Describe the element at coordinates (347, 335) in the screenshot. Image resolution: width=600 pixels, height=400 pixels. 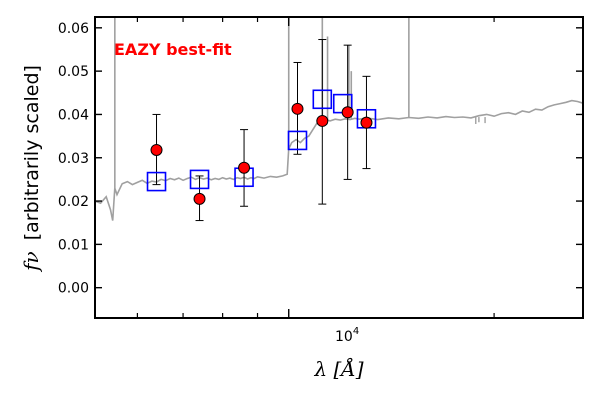
I see `x-tick-label-1e4: 104` at that location.